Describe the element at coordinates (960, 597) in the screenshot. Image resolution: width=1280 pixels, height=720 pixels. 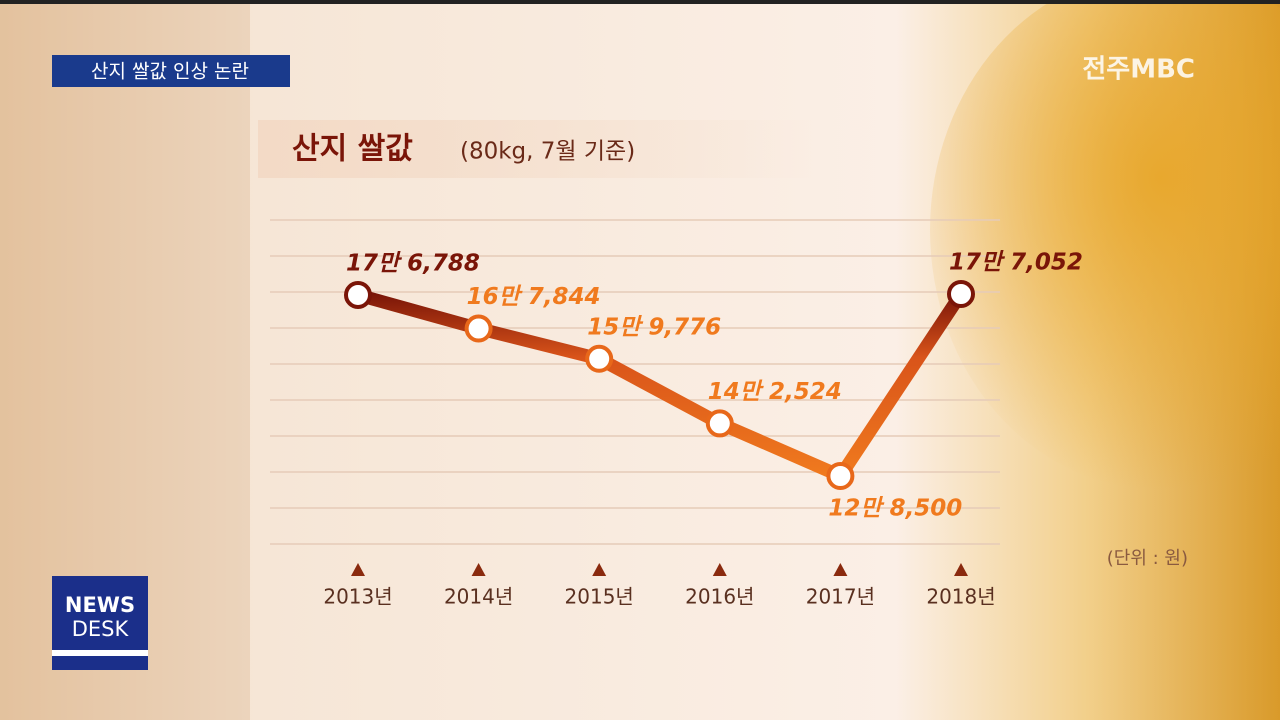
I see `x-tick-label: 2018년` at that location.